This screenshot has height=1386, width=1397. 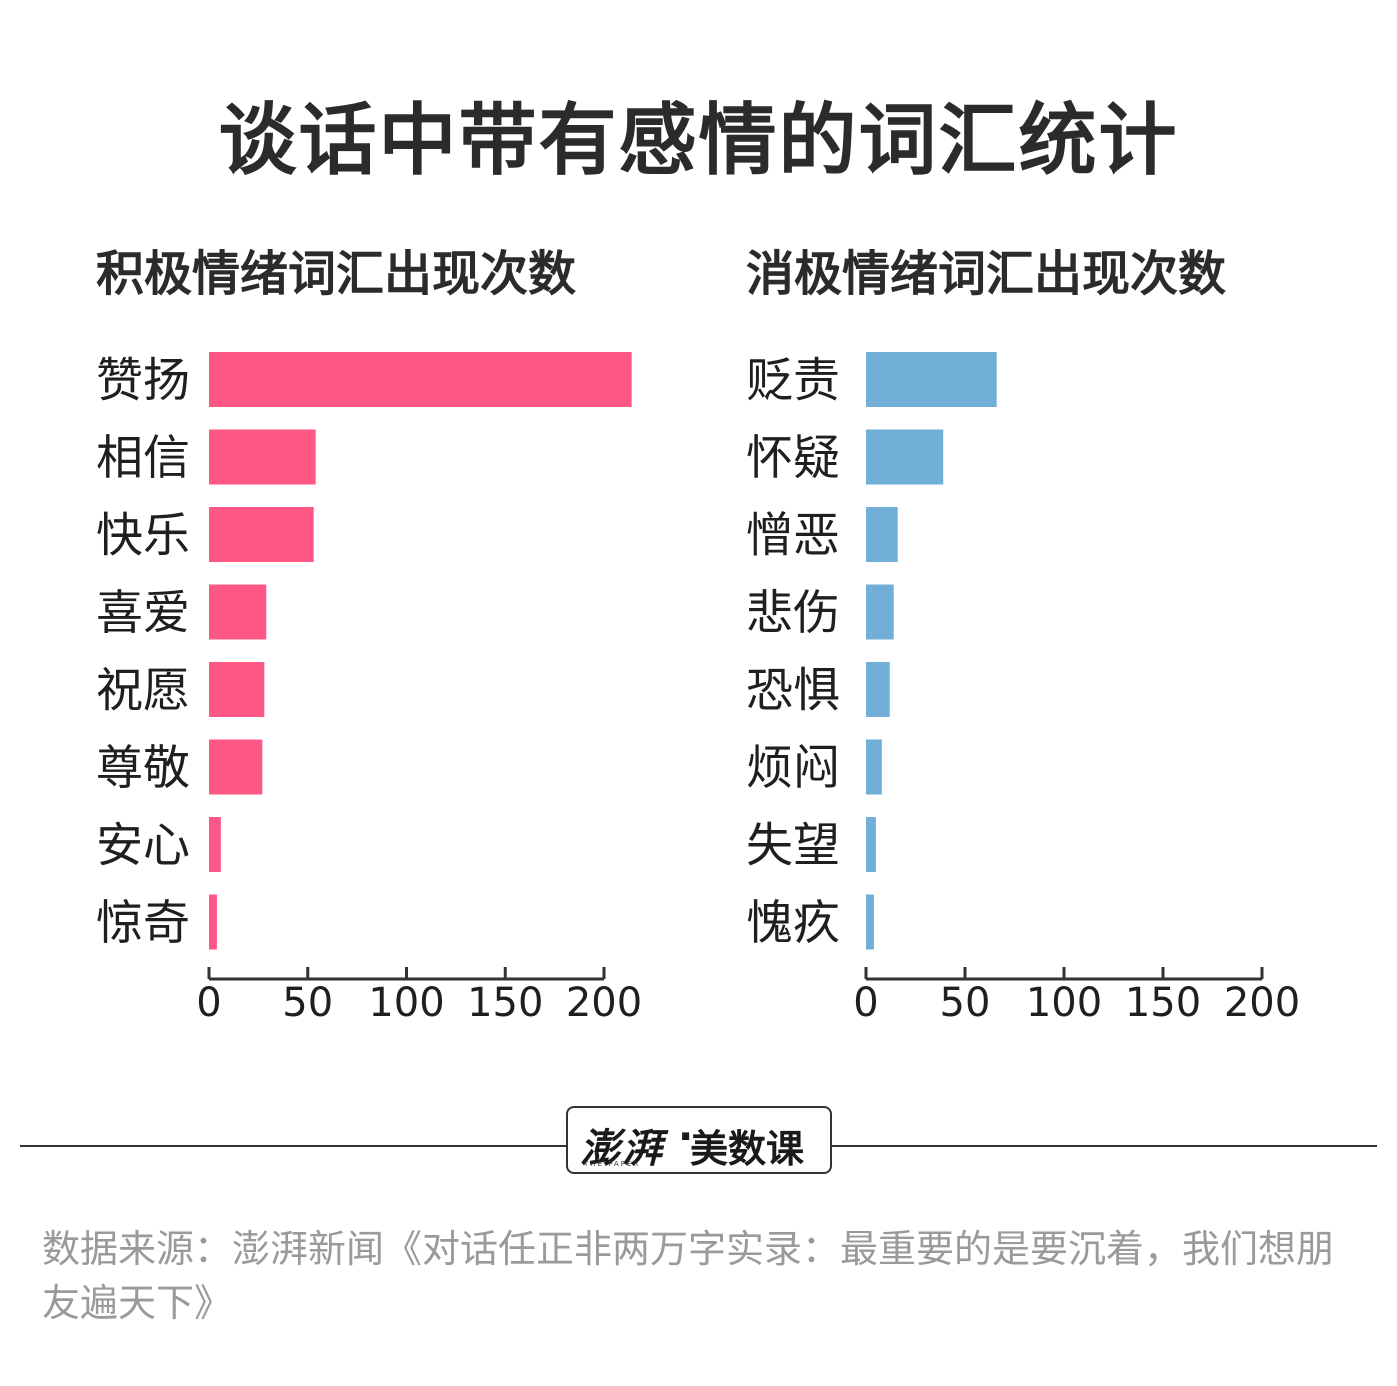 I want to click on logo-name-text: 美数课, so click(x=747, y=1149).